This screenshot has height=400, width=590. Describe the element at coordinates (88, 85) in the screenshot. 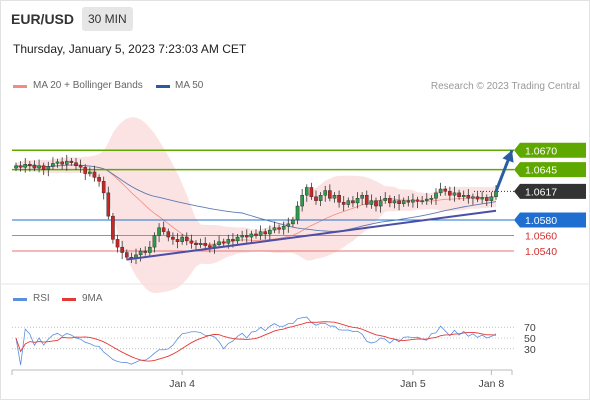

I see `ma20-legend-label: MA 20 + Bollinger Bands` at that location.